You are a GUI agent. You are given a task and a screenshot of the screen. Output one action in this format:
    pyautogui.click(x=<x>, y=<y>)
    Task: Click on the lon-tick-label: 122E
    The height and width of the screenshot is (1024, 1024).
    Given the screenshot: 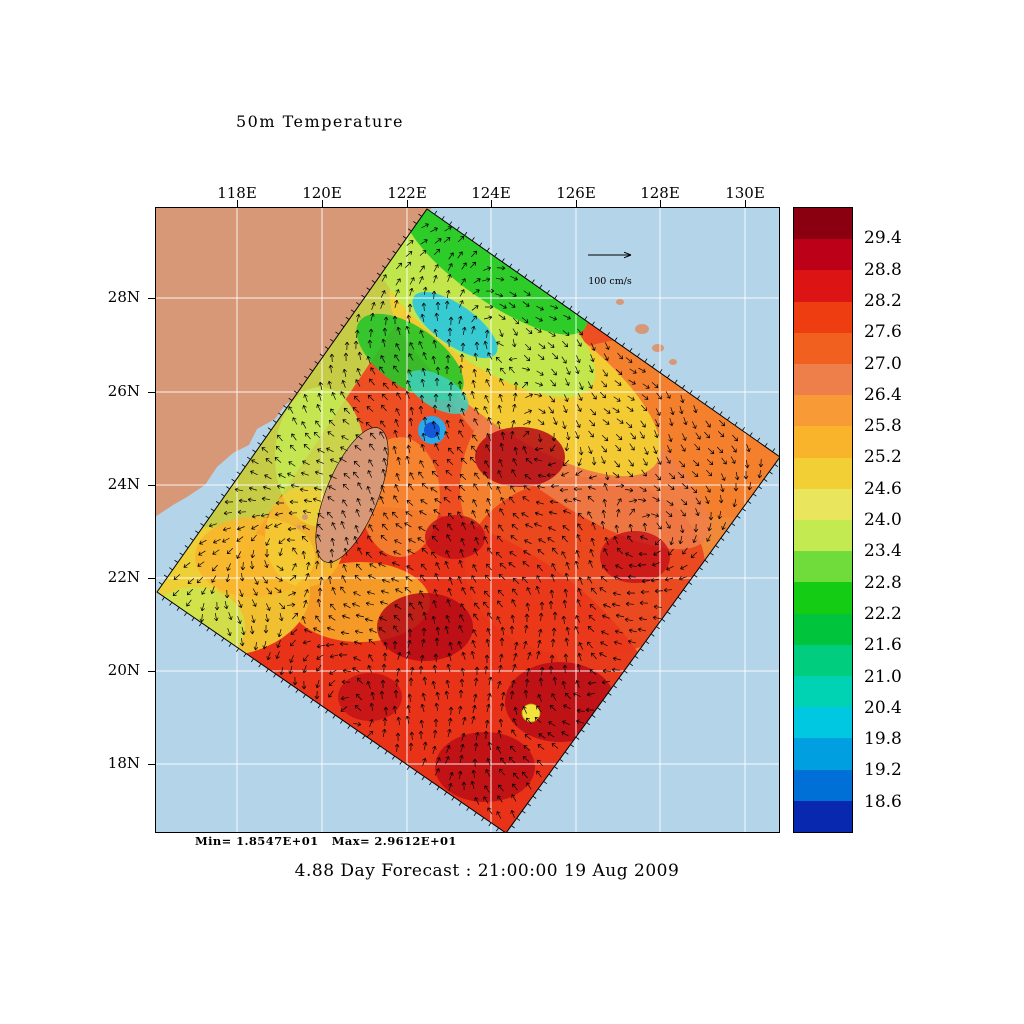 What is the action you would take?
    pyautogui.click(x=407, y=193)
    